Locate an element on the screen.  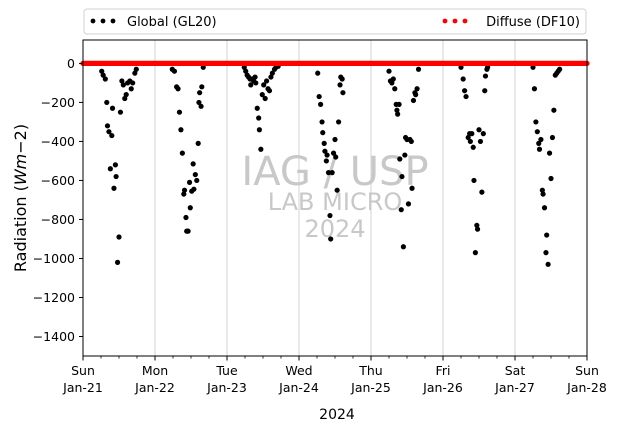
x-tick-label-day: Sun is located at coordinates (83, 370).